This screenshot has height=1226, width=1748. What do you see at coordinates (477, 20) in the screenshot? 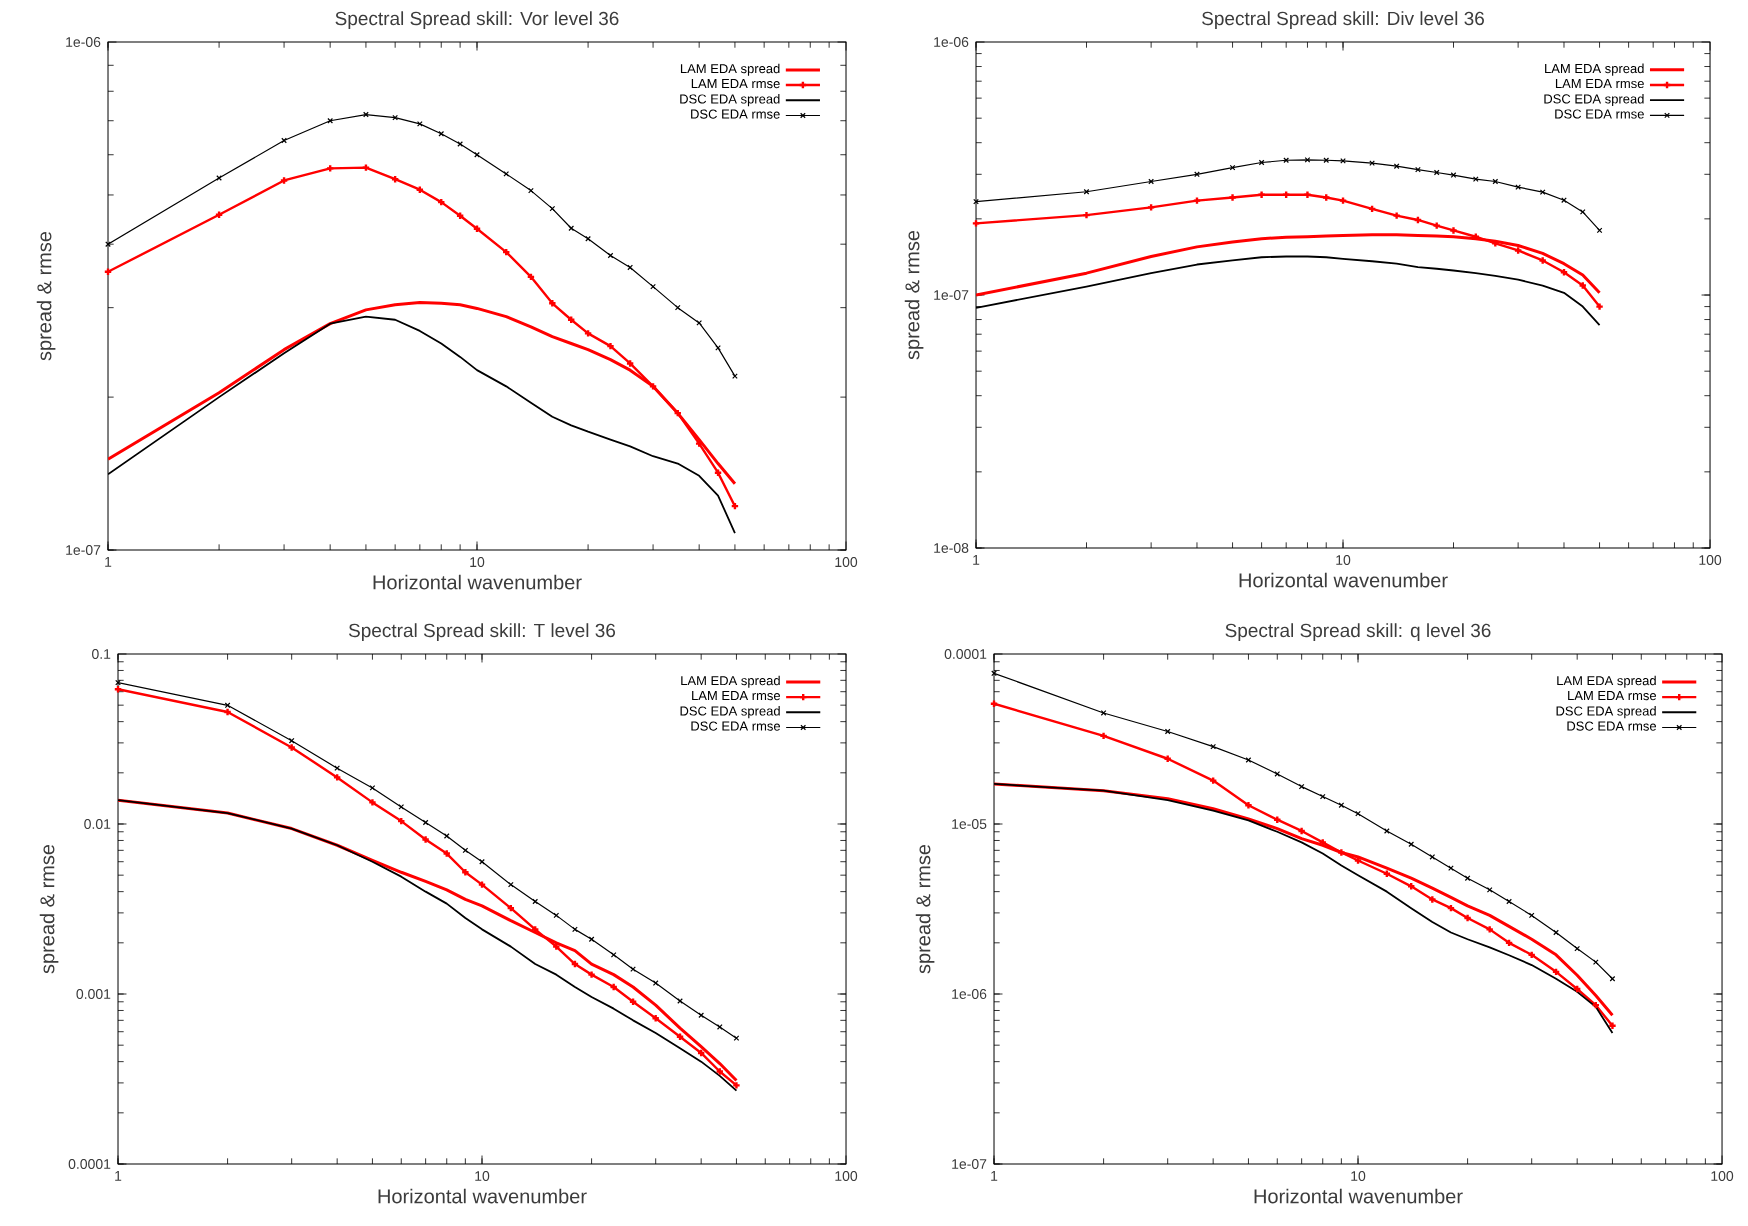
I see `chart-title: Spectral Spread skill: Vor level 36` at bounding box center [477, 20].